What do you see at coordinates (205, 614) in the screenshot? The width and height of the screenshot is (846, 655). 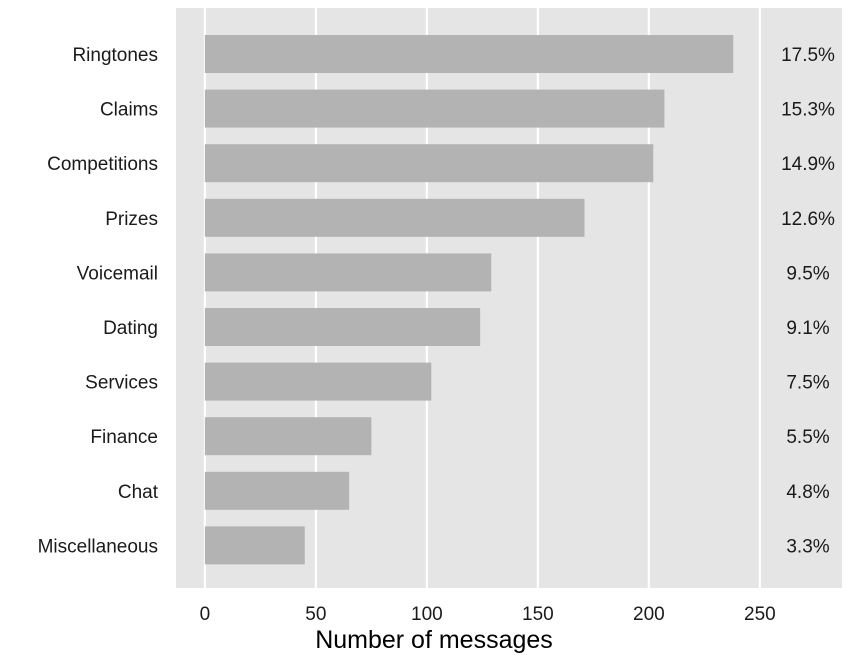 I see `x-tick-label-0: 0` at bounding box center [205, 614].